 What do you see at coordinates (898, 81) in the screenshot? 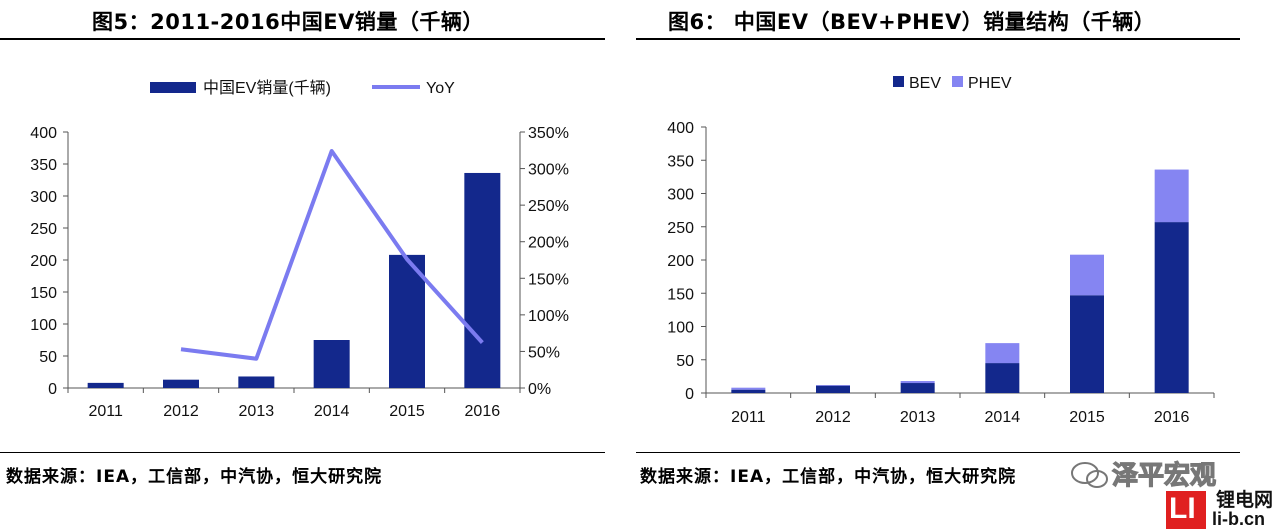
I see `legend-swatch-bev` at bounding box center [898, 81].